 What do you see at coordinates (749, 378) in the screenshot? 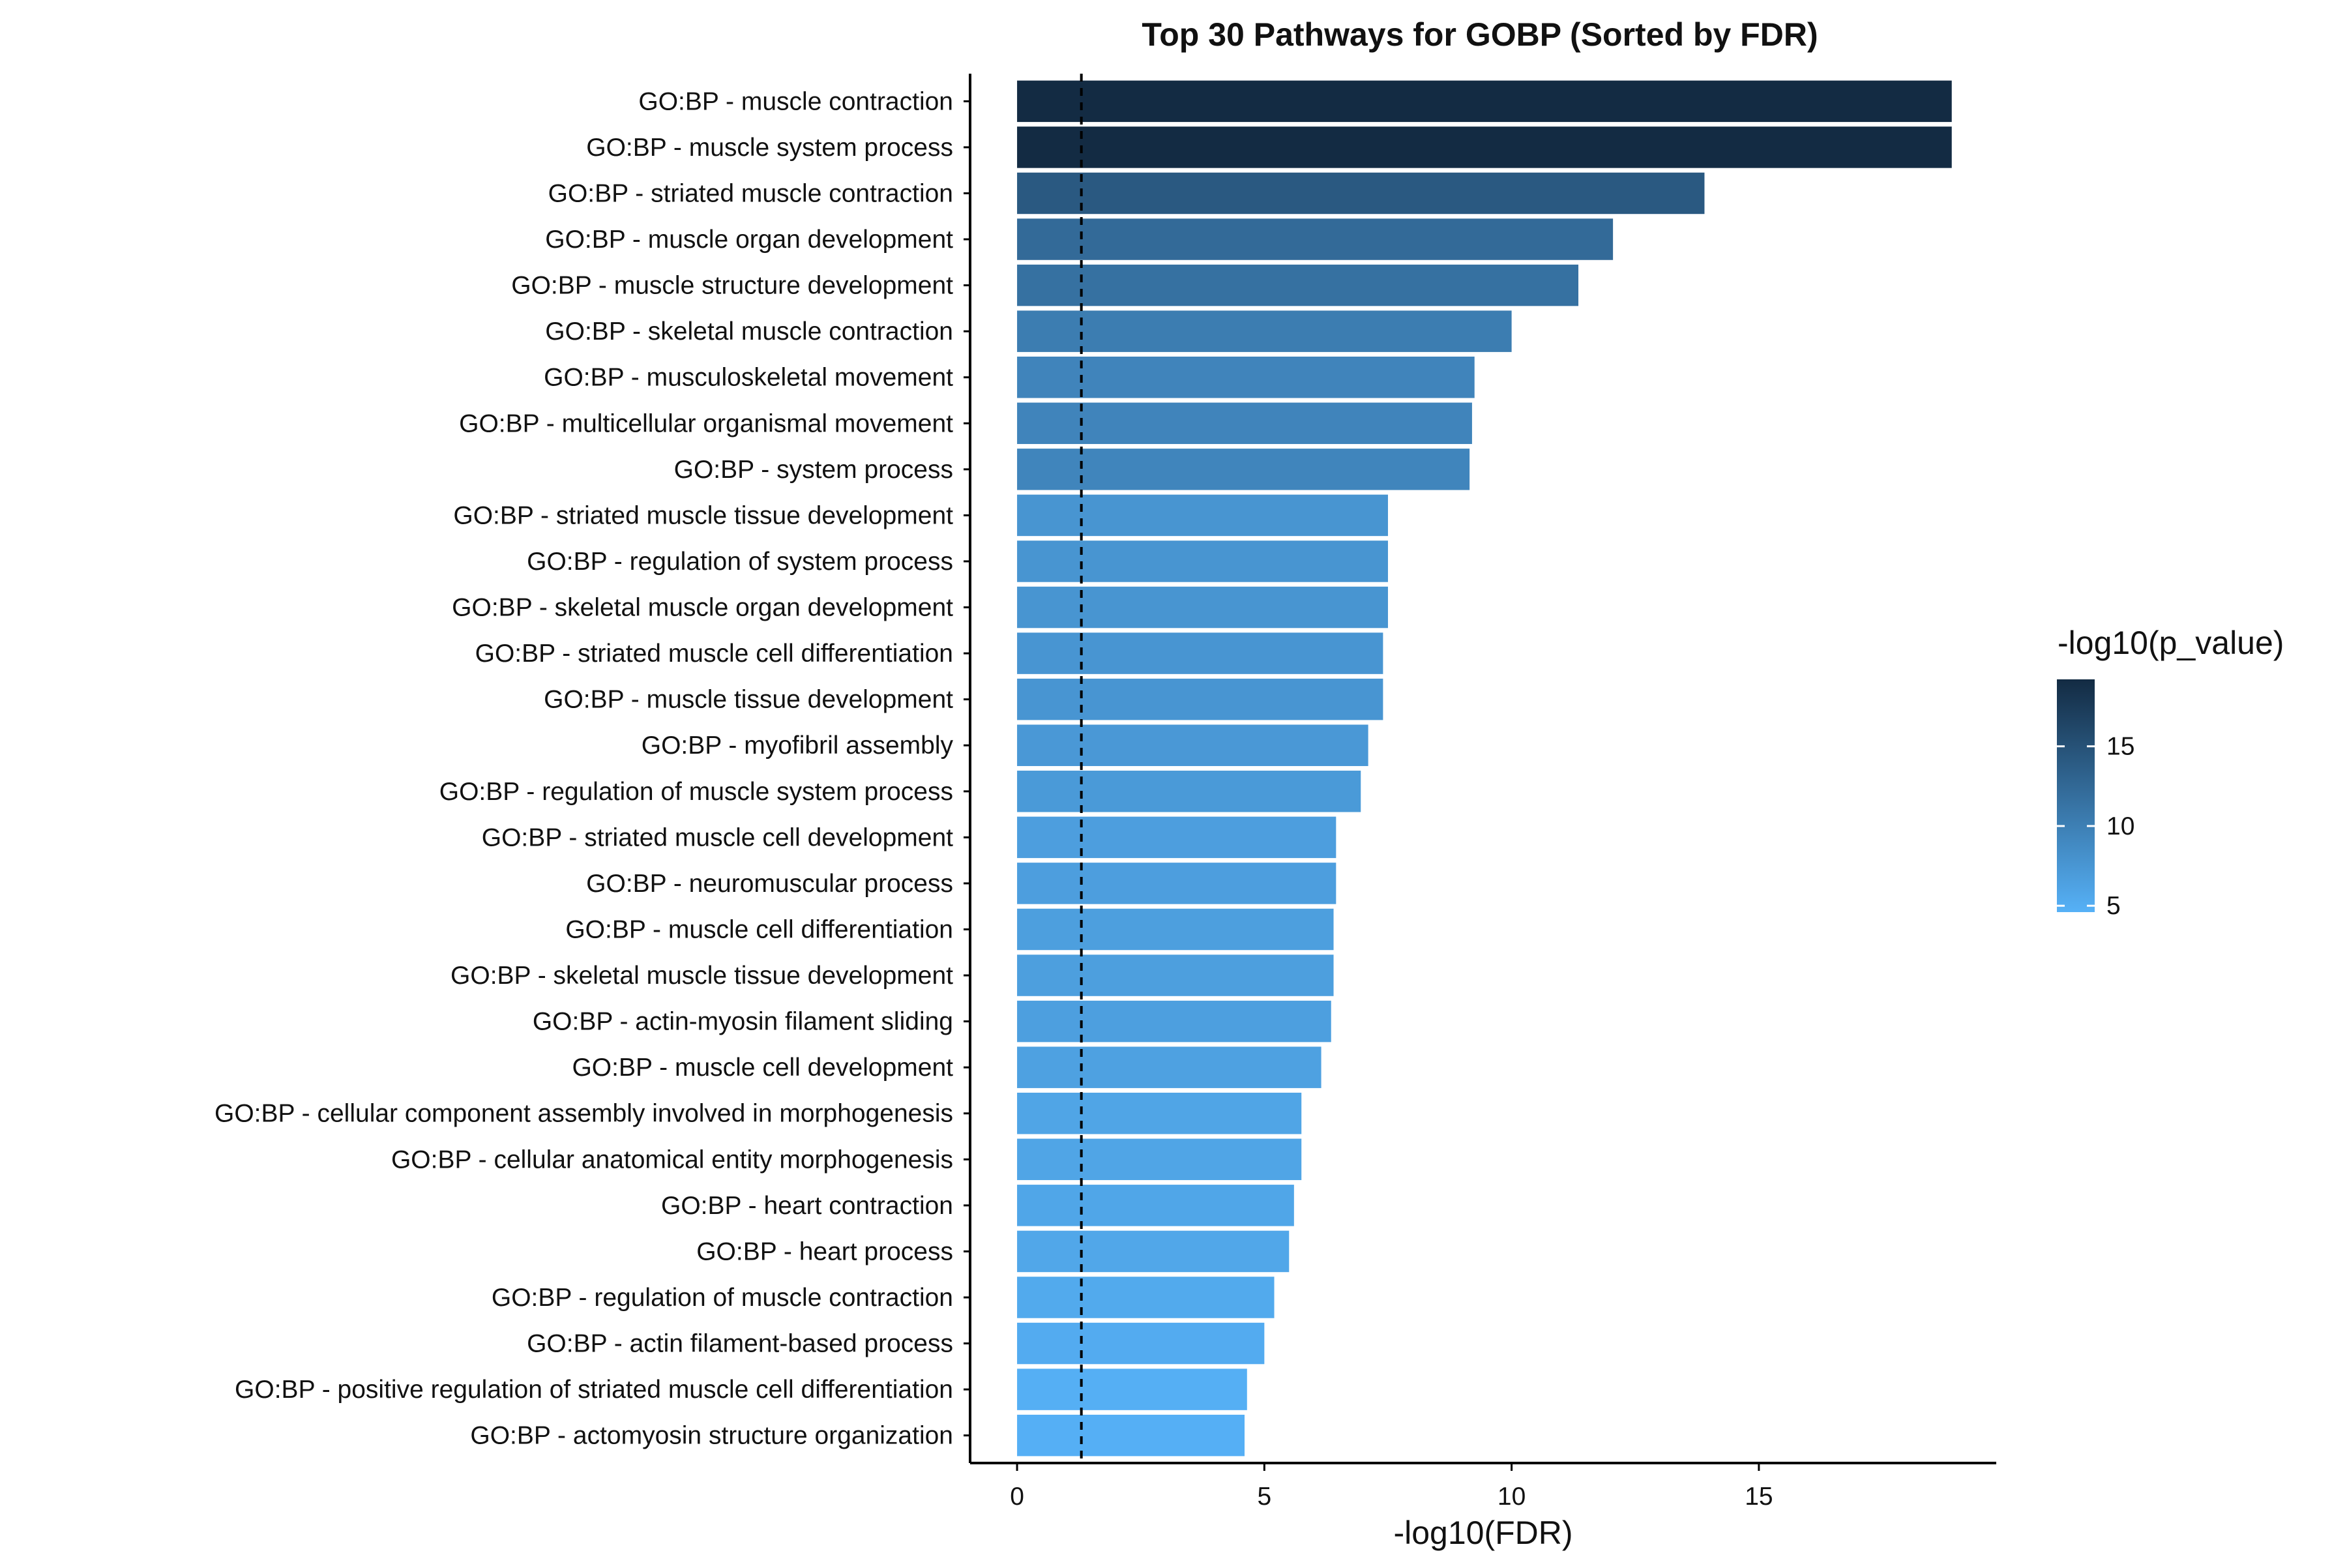
I see `category-label: GO:BP - musculoskeletal movement` at bounding box center [749, 378].